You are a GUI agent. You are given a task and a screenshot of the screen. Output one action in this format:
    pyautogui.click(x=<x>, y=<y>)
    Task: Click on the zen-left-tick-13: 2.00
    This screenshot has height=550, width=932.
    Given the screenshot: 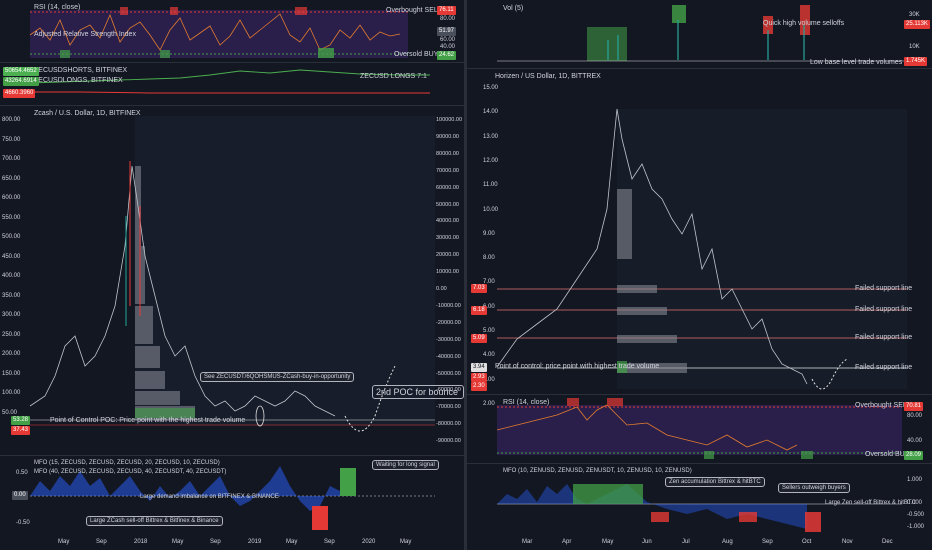 What is the action you would take?
    pyautogui.click(x=489, y=403)
    